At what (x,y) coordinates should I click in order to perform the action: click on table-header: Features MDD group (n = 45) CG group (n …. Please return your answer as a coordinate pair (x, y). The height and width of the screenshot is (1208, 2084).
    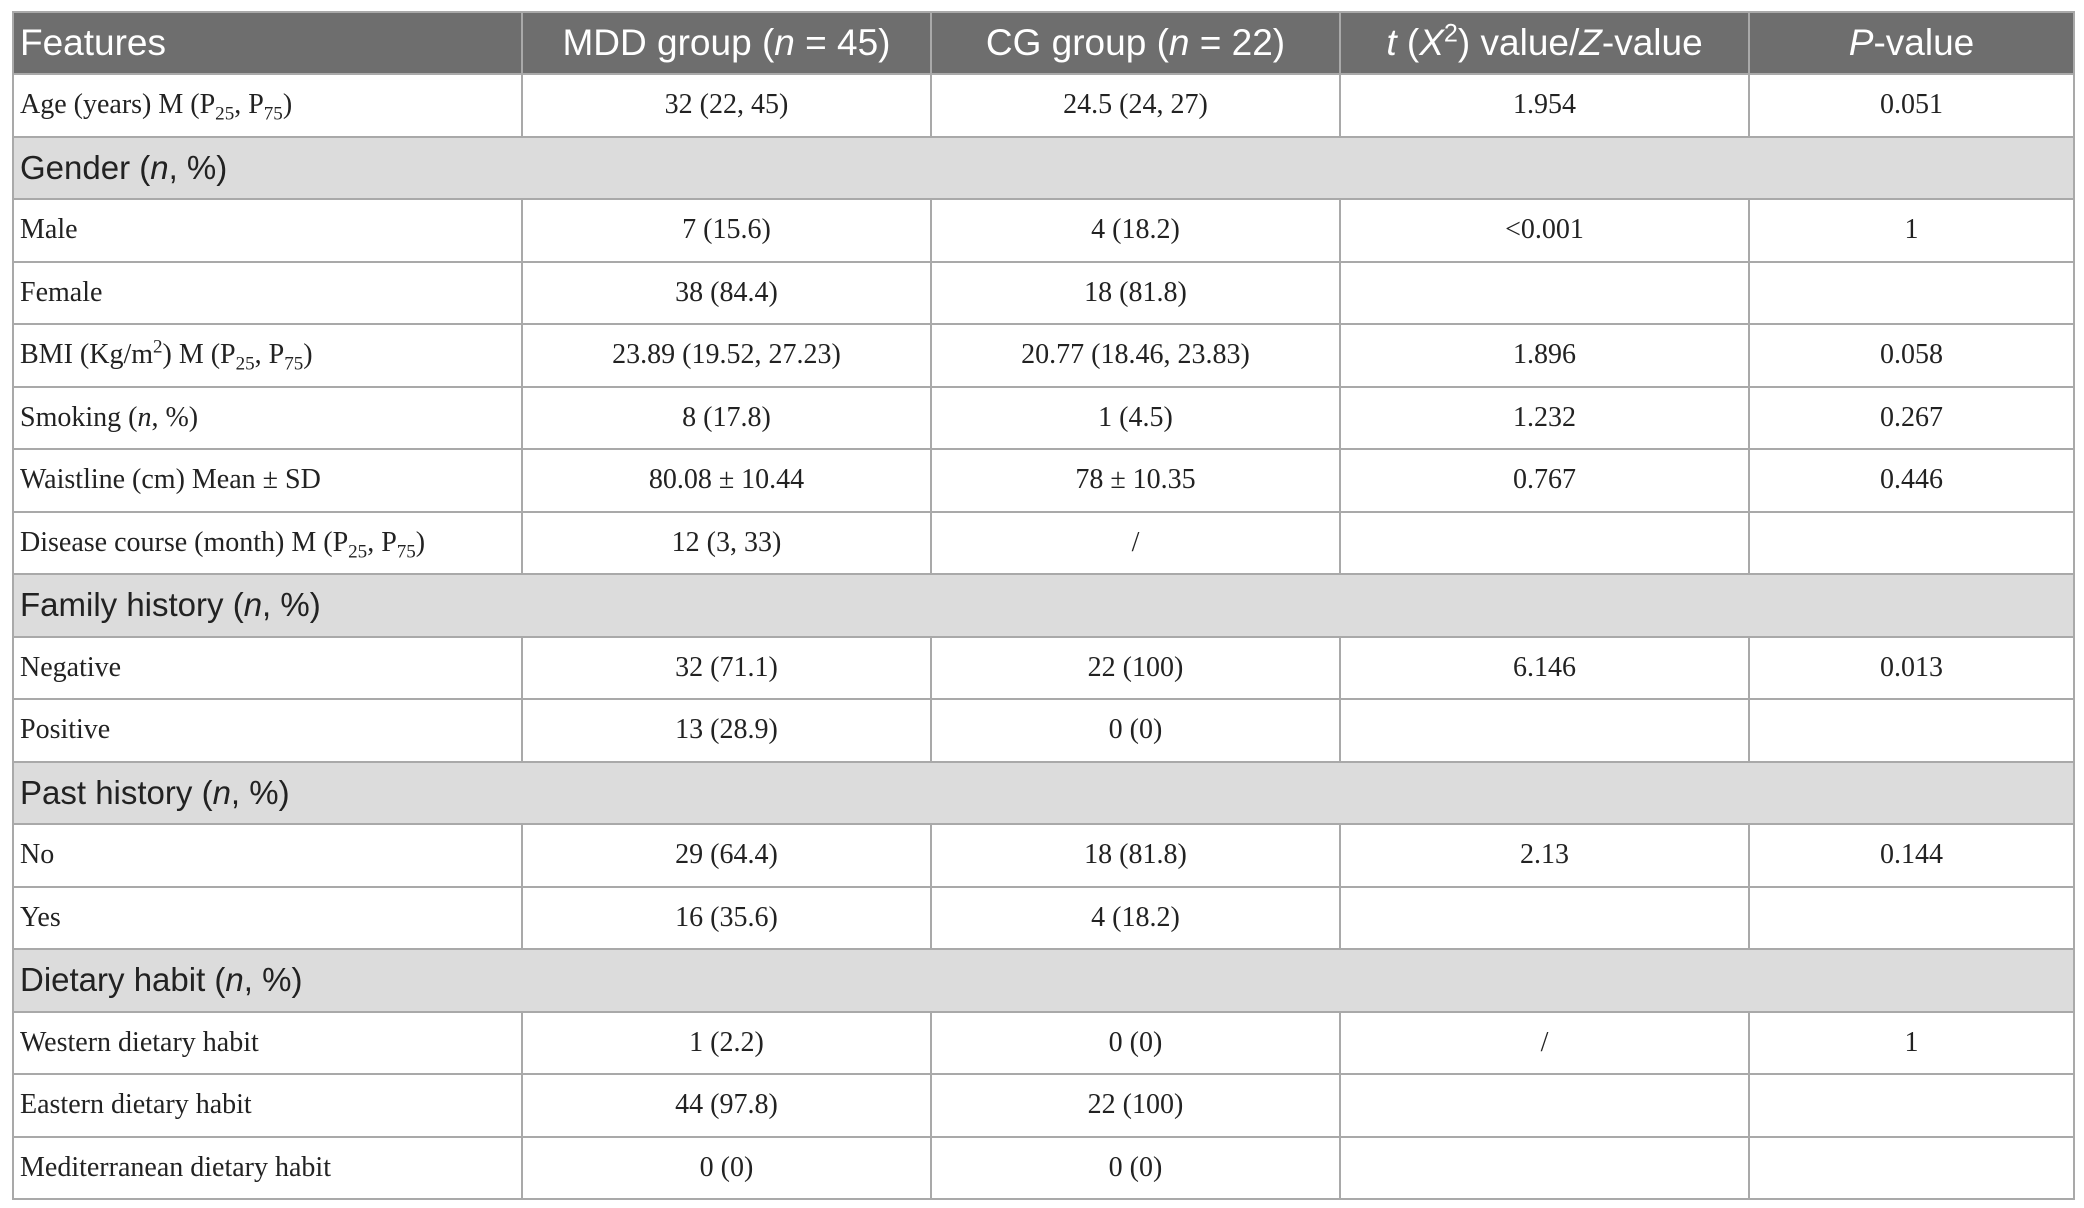
    Looking at the image, I should click on (1043, 43).